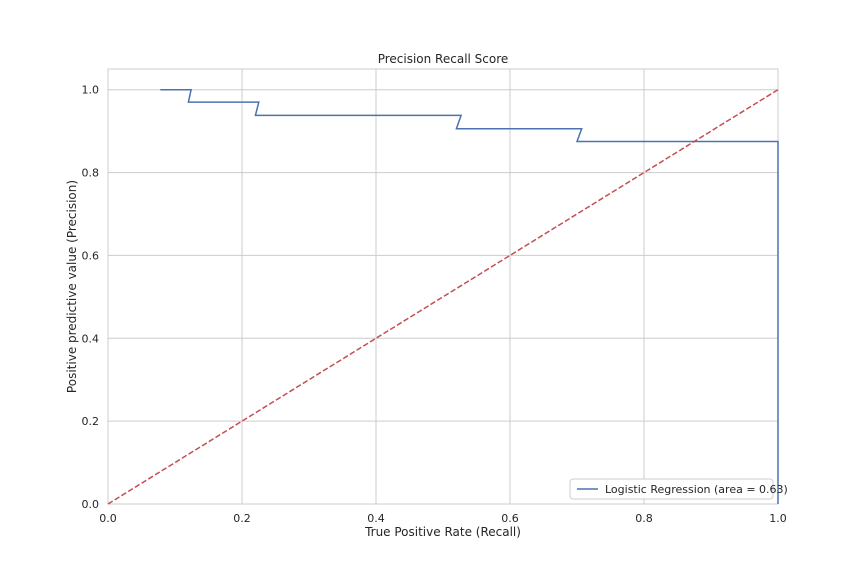 Image resolution: width=864 pixels, height=576 pixels. I want to click on x-axis-label: True Positive Rate (Recall), so click(442, 532).